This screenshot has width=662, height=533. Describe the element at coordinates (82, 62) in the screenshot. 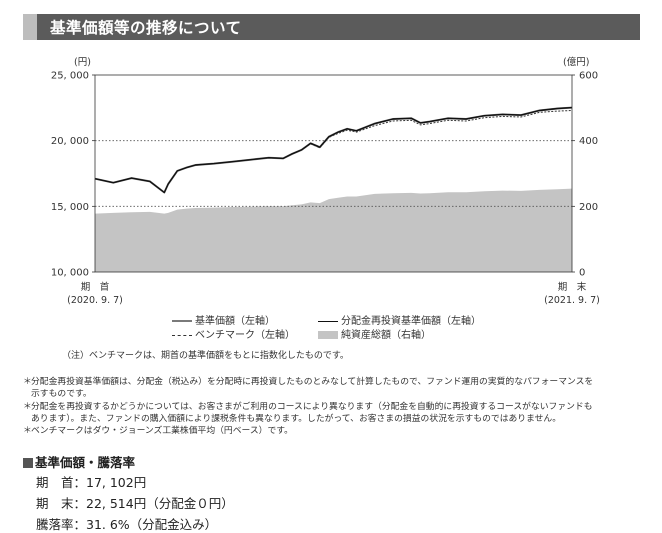

I see `left-axis-unit: (円)` at that location.